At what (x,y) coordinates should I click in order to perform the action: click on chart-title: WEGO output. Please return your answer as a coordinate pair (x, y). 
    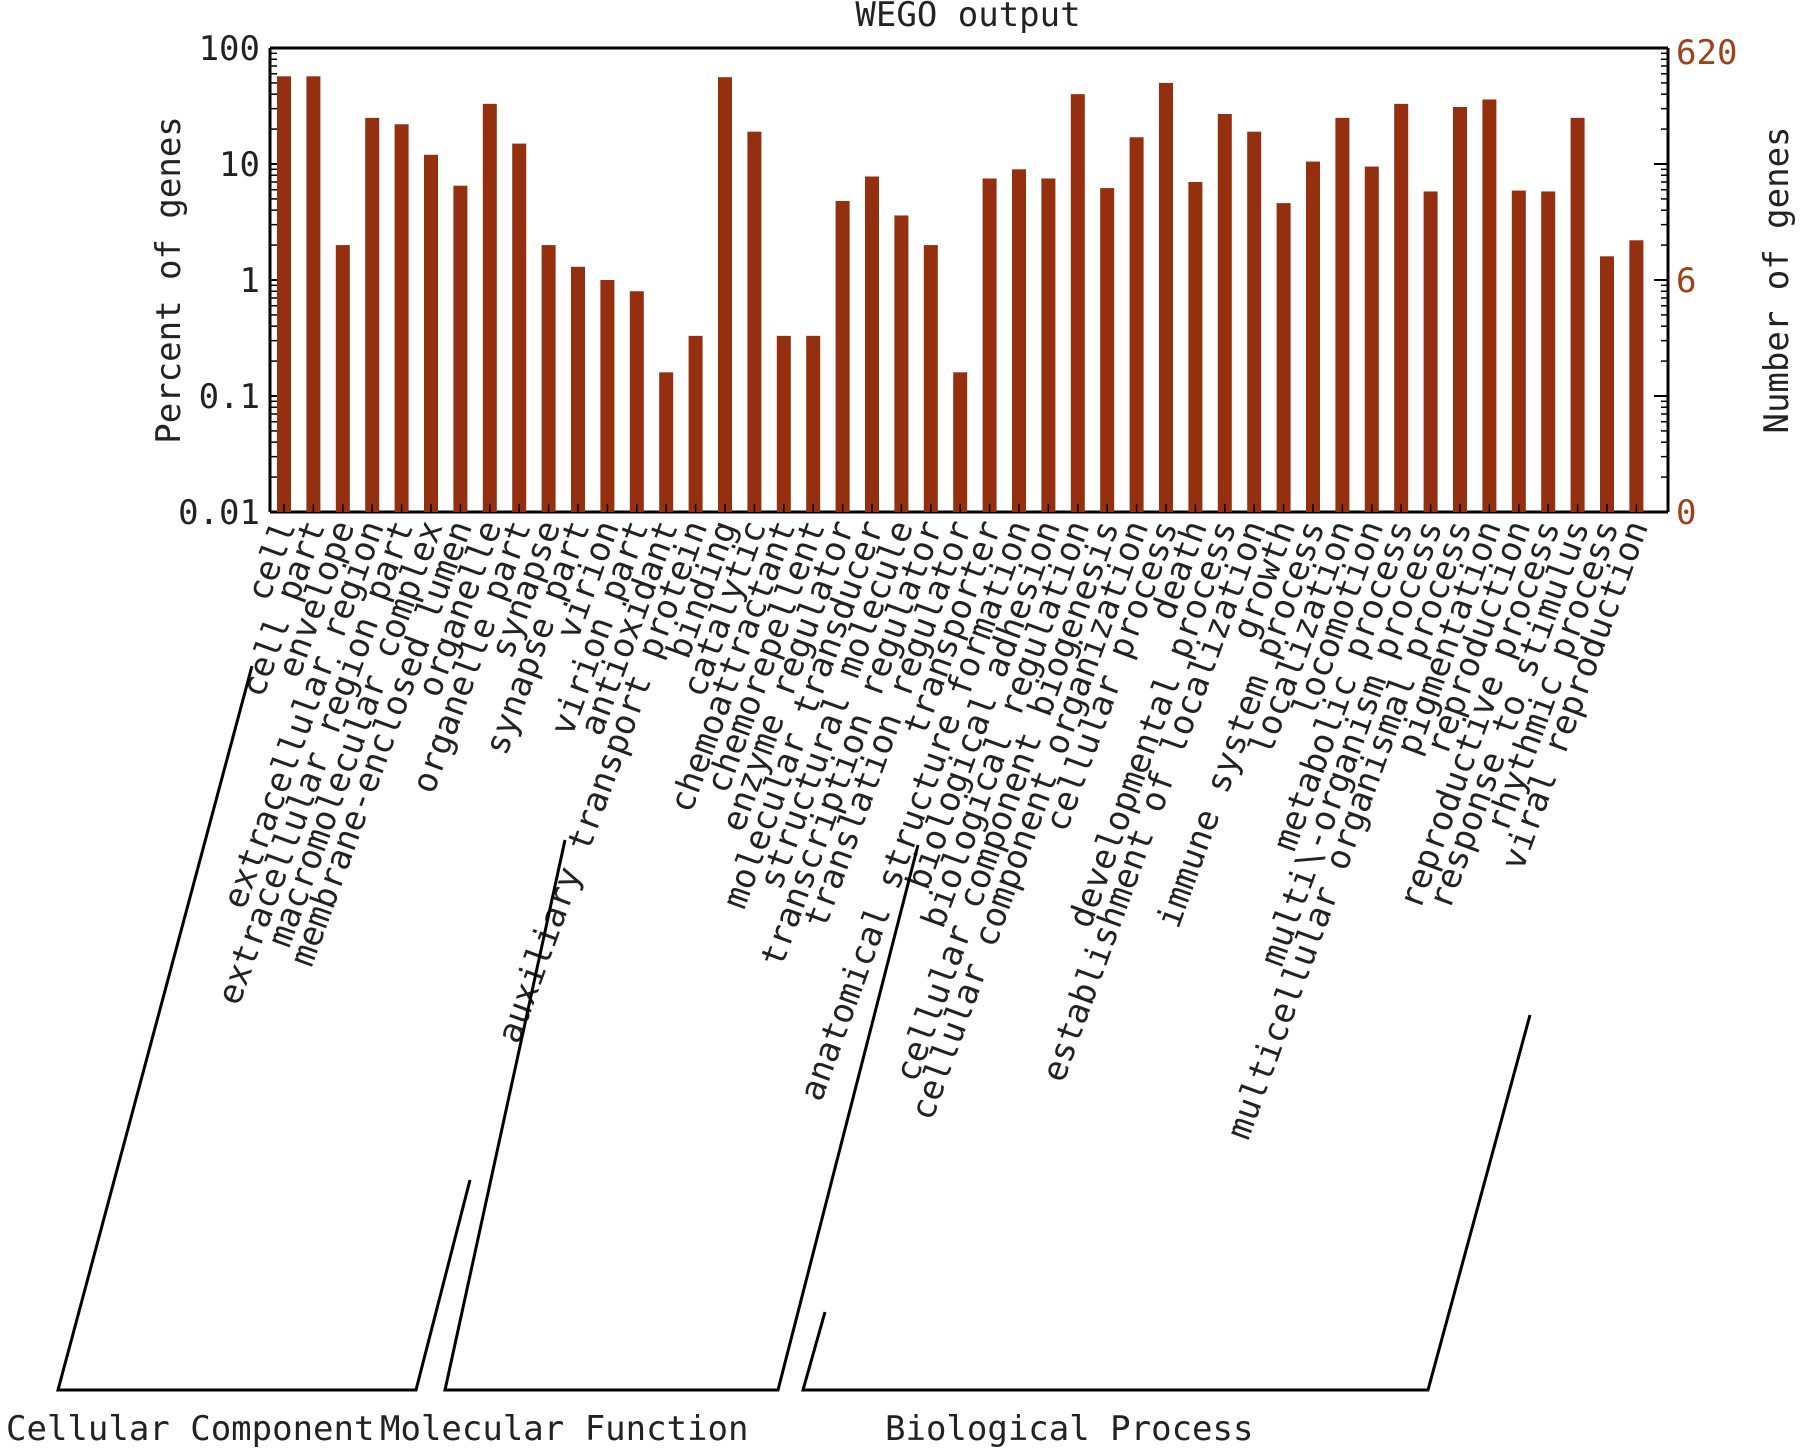
    Looking at the image, I should click on (967, 17).